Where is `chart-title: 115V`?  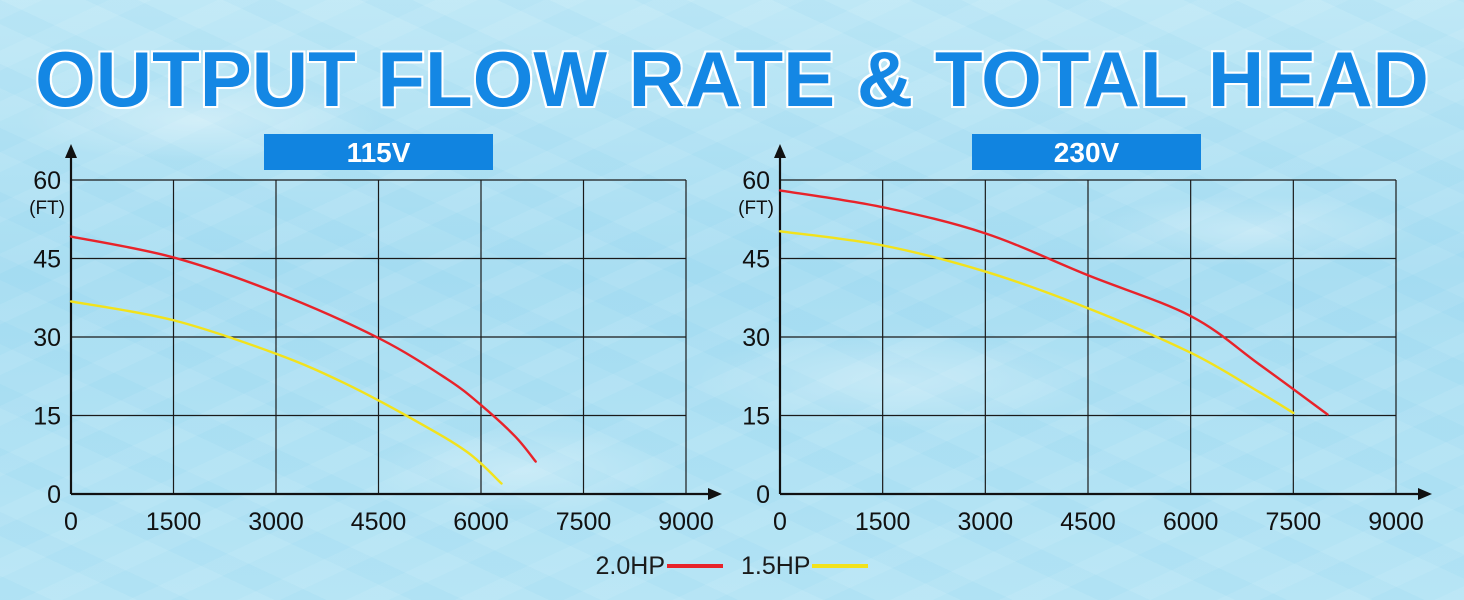 chart-title: 115V is located at coordinates (379, 152).